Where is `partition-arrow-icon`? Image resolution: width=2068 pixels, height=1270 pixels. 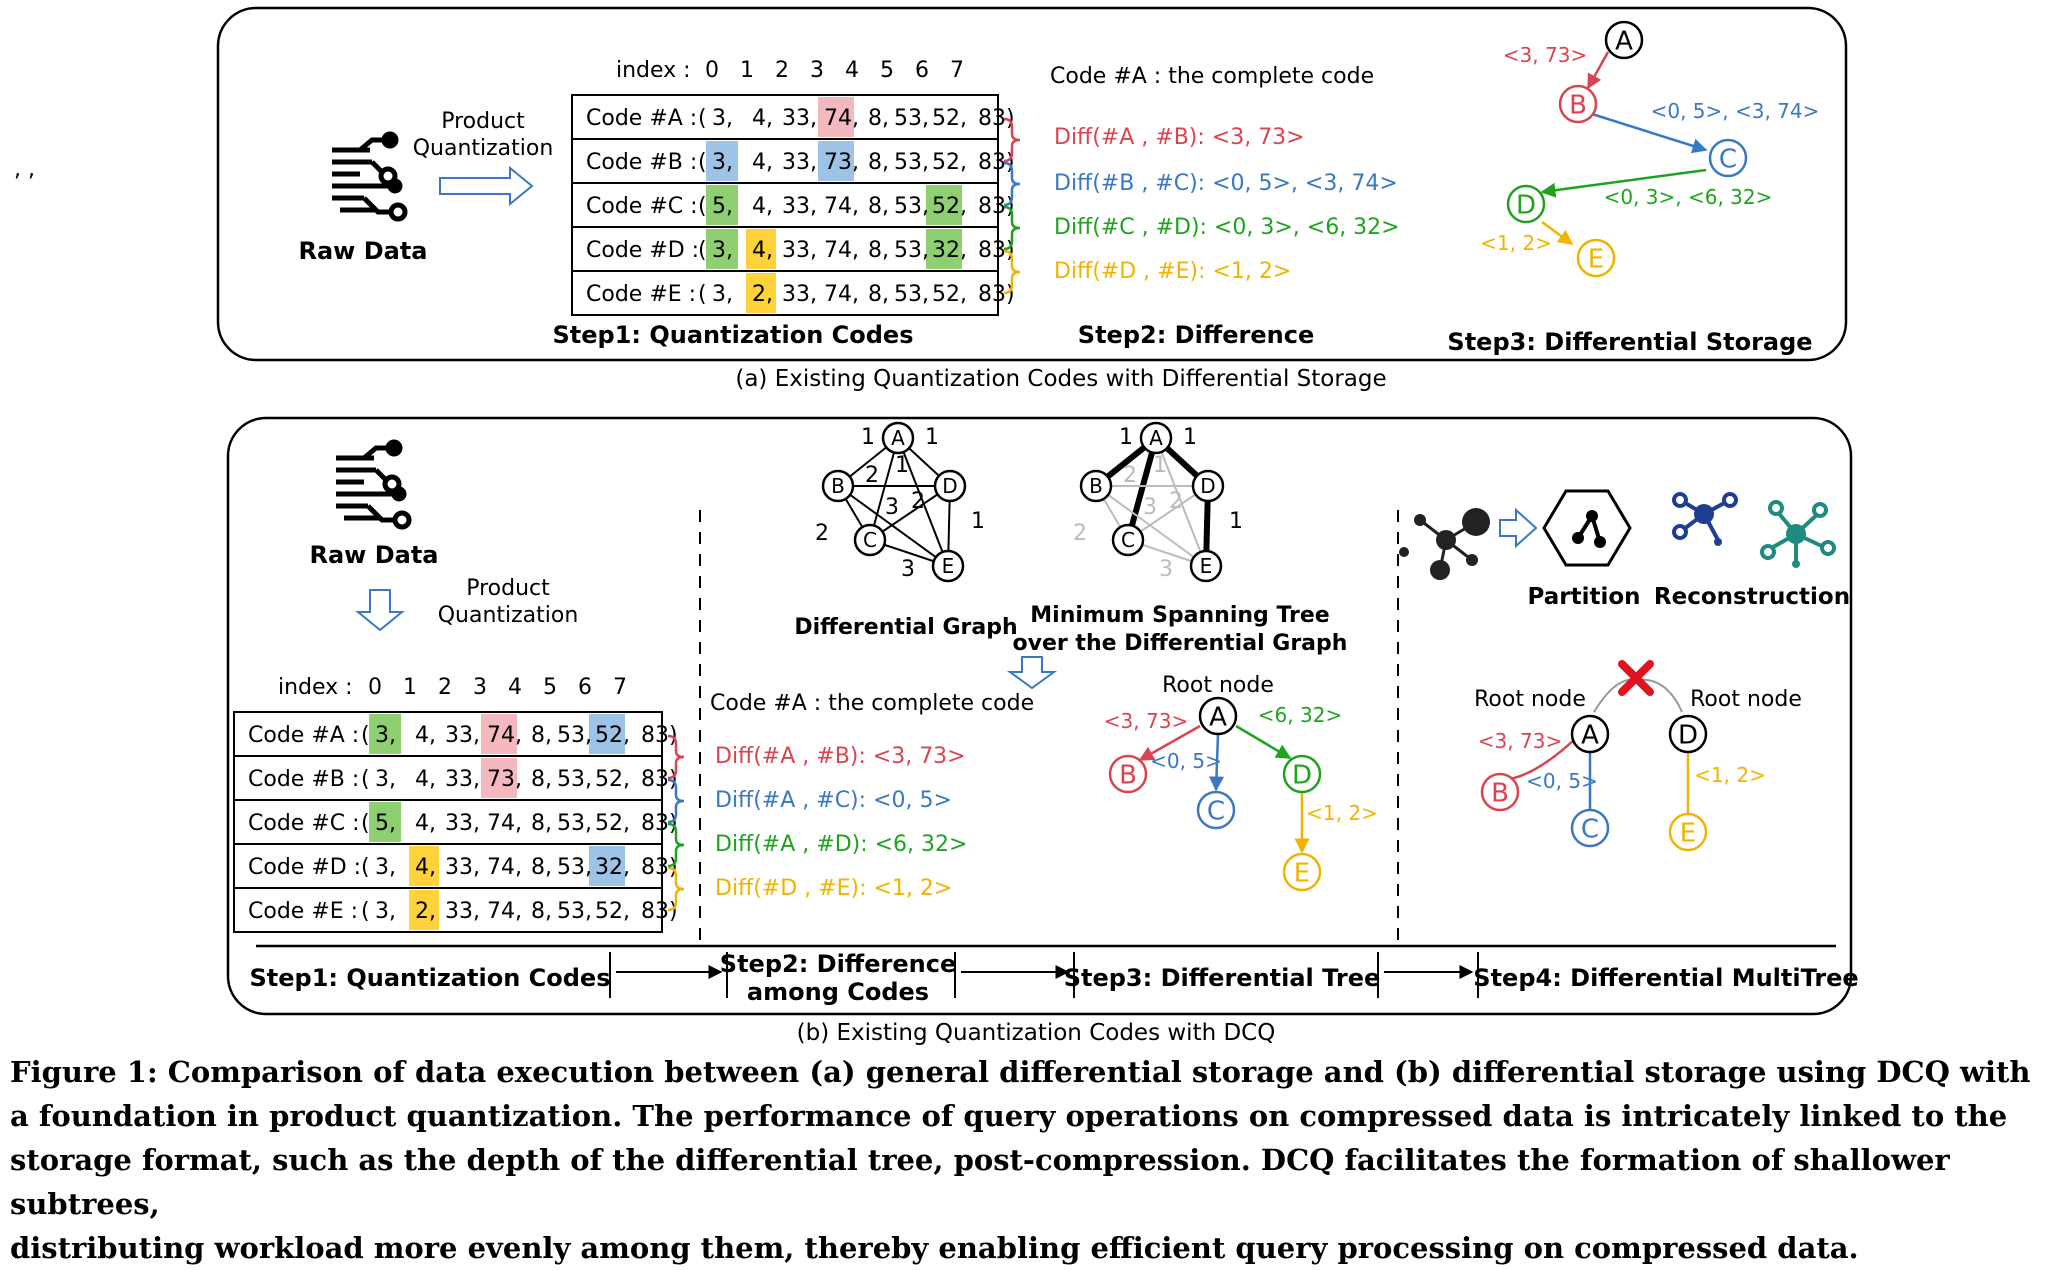
partition-arrow-icon is located at coordinates (1518, 528).